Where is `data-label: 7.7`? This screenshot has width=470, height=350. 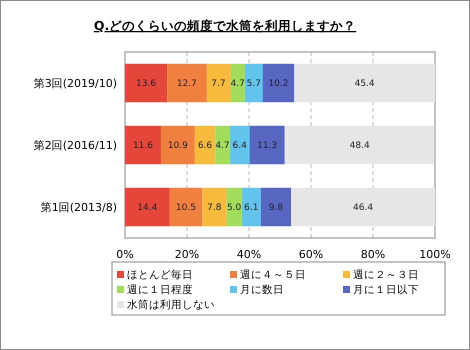
data-label: 7.7 is located at coordinates (218, 84).